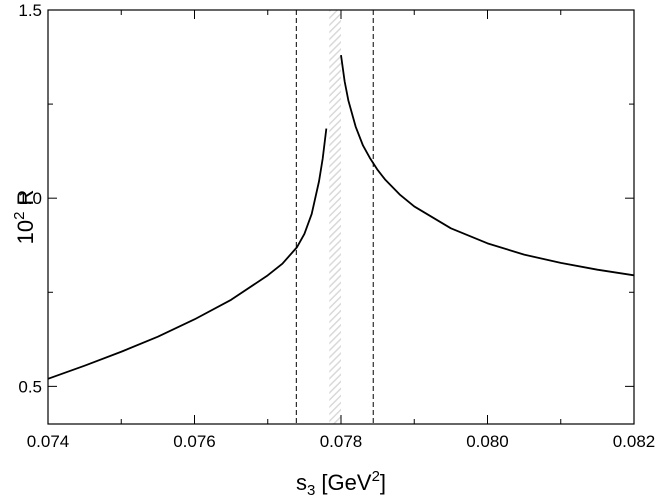 The width and height of the screenshot is (664, 502). Describe the element at coordinates (487, 441) in the screenshot. I see `x-tick-label: 0.080` at that location.